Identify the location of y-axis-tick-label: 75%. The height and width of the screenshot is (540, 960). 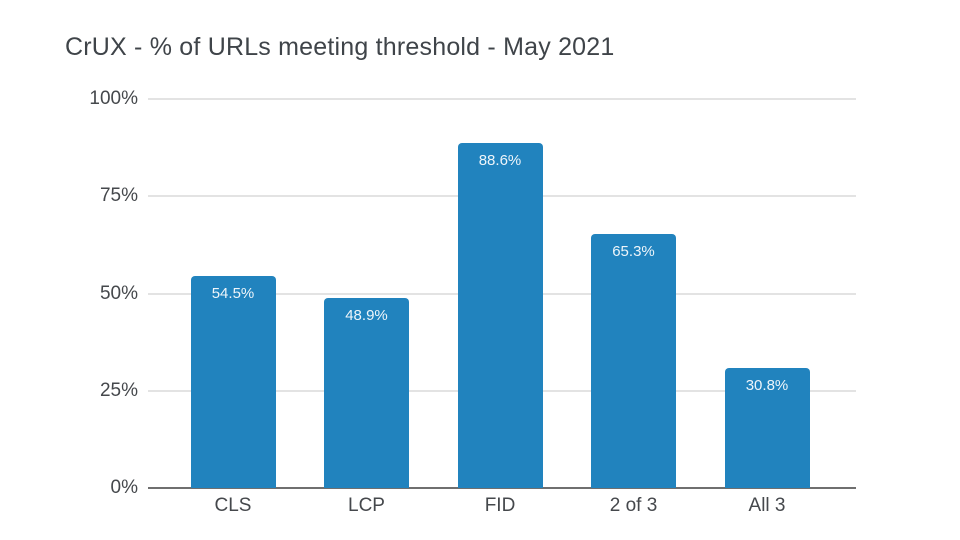
(118, 196).